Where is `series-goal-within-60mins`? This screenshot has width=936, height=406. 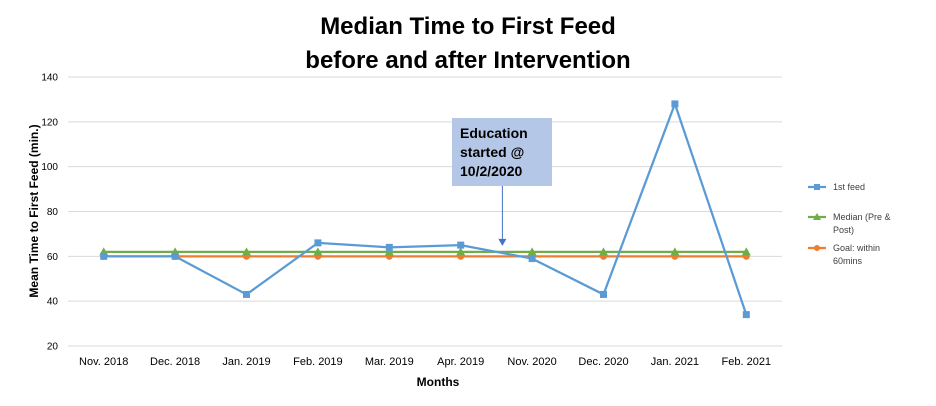 series-goal-within-60mins is located at coordinates (425, 256).